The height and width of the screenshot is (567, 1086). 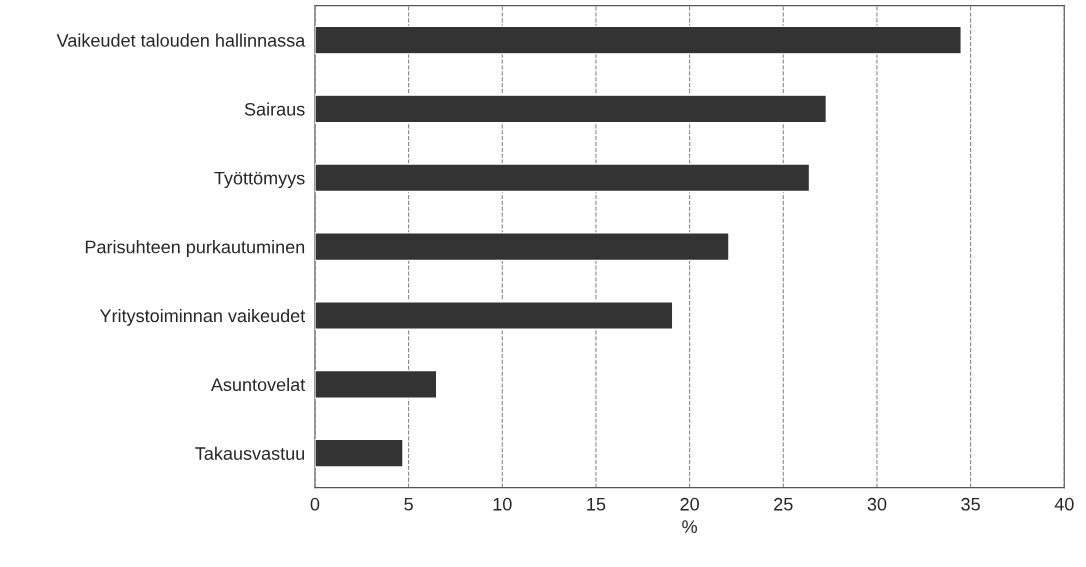 What do you see at coordinates (274, 109) in the screenshot?
I see `y-tick-label: Sairaus` at bounding box center [274, 109].